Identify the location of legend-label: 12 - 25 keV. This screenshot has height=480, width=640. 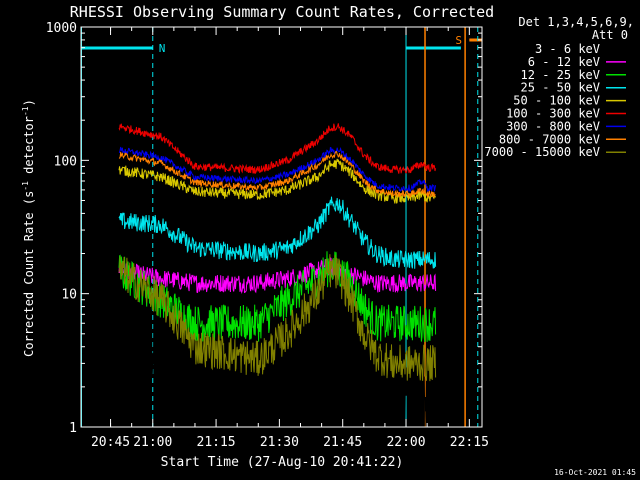
(560, 75).